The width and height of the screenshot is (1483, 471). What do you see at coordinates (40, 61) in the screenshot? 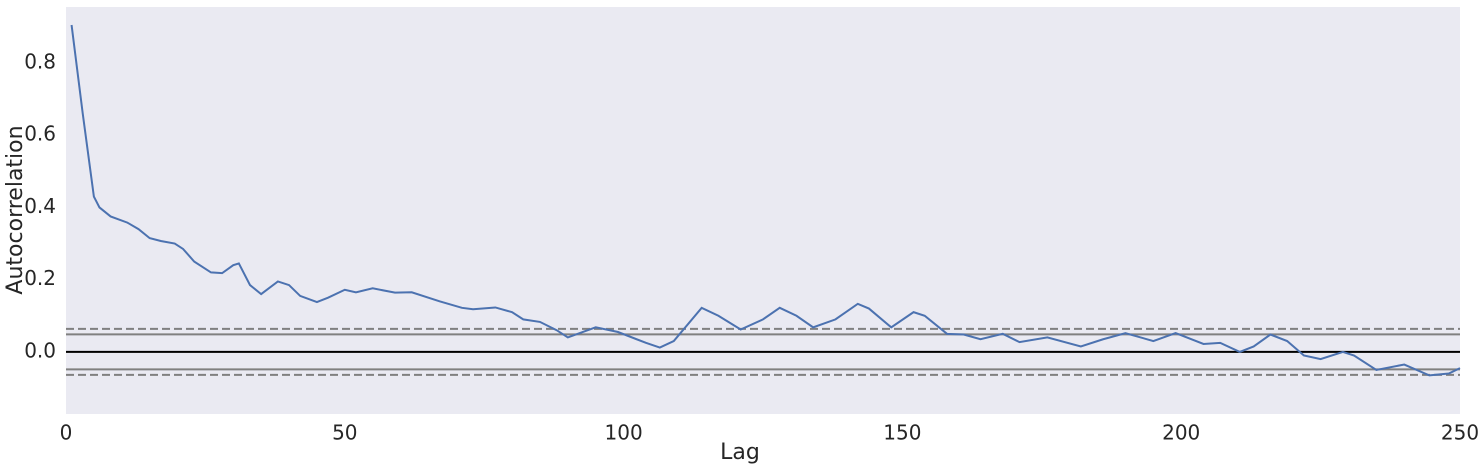
I see `y-tick-label: 0.8` at bounding box center [40, 61].